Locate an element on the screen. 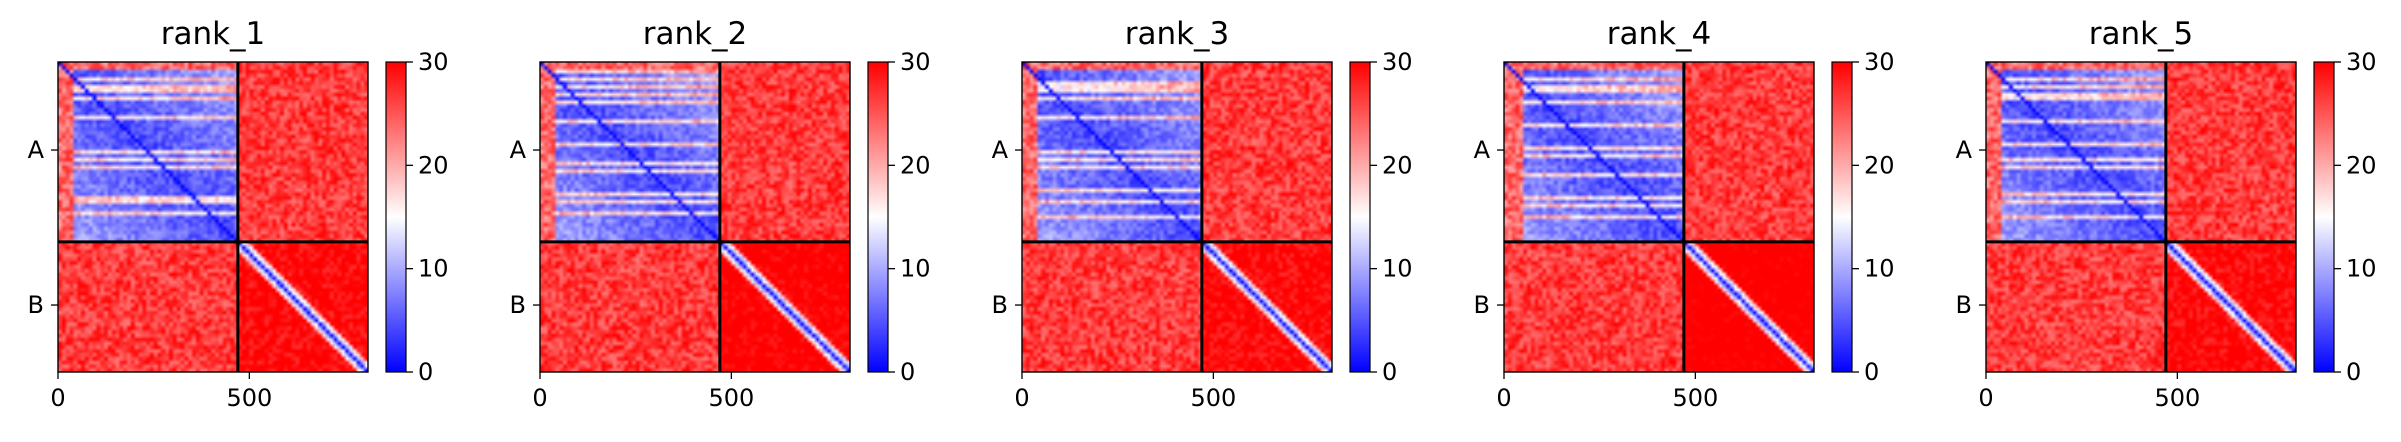 This screenshot has width=2401, height=442. panel-title: rank_3 is located at coordinates (1177, 34).